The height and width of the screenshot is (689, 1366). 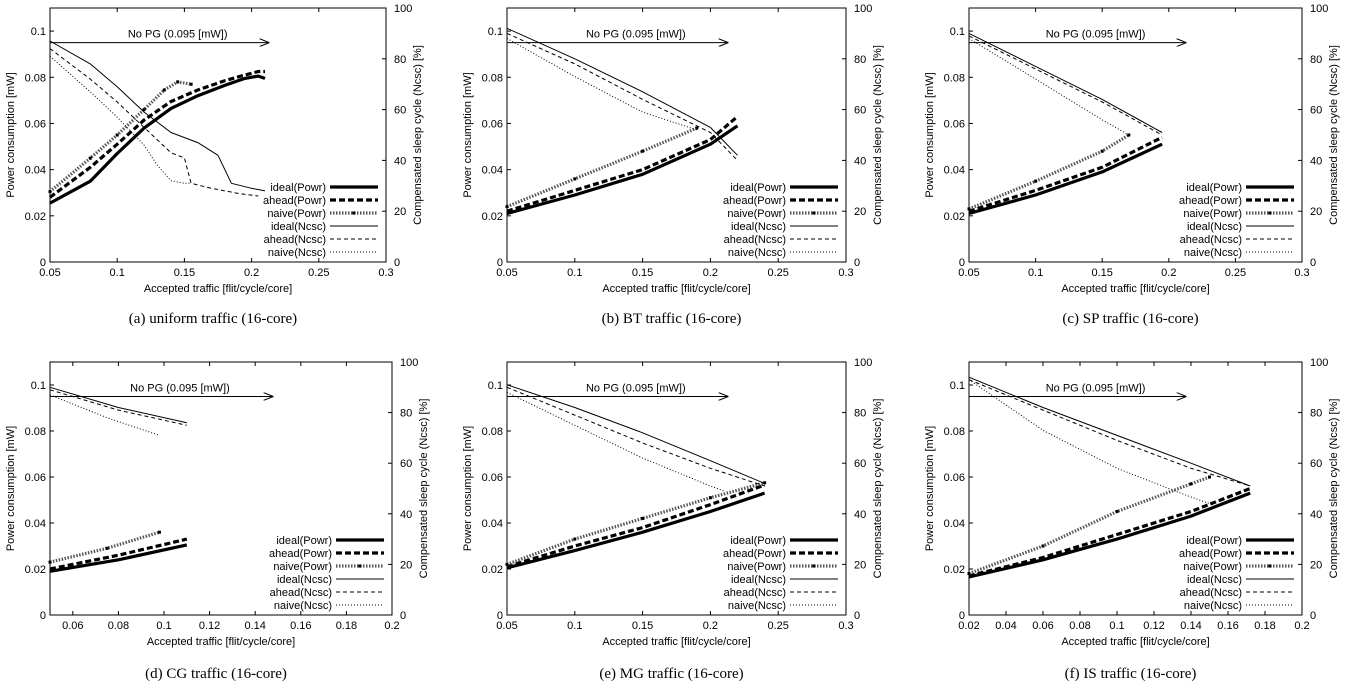 What do you see at coordinates (1316, 161) in the screenshot?
I see `y2-tick-label: 40` at bounding box center [1316, 161].